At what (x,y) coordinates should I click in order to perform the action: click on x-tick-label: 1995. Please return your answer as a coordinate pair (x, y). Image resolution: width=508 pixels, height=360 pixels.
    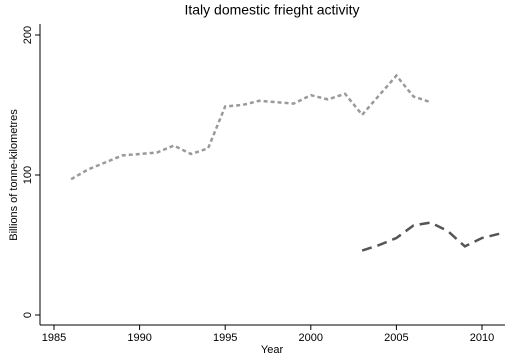
    Looking at the image, I should click on (225, 338).